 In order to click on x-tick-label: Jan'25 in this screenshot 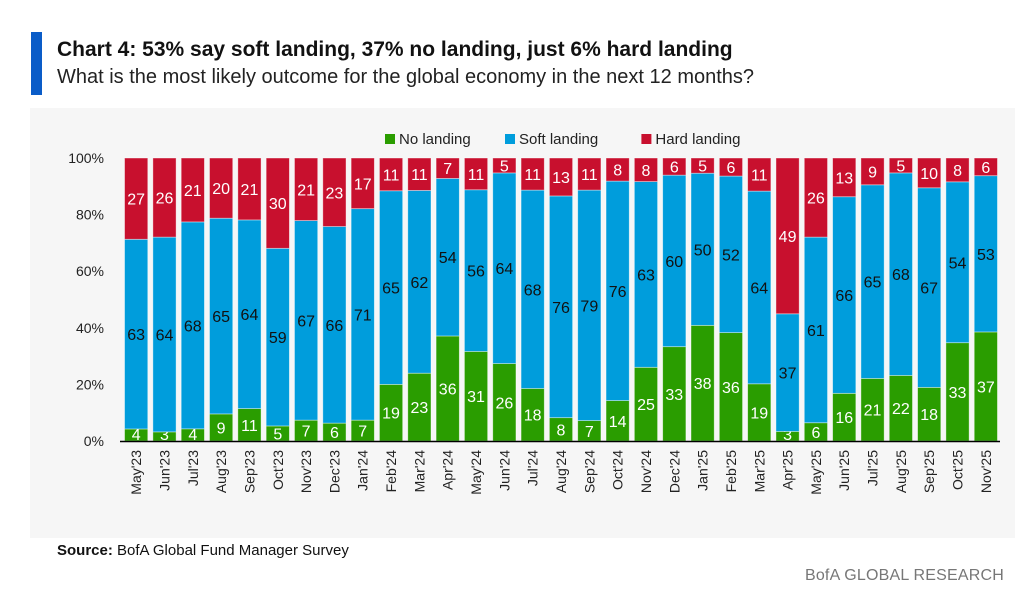, I will do `click(703, 470)`.